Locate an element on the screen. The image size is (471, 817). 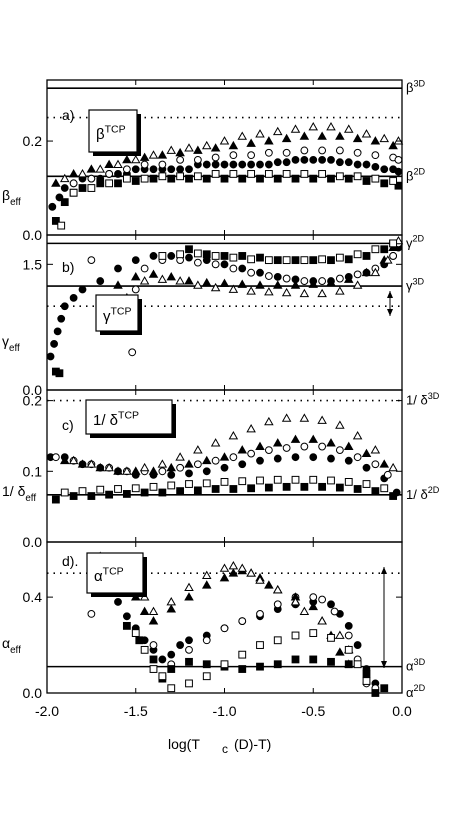
y-axis-label: γeff is located at coordinates (11, 343).